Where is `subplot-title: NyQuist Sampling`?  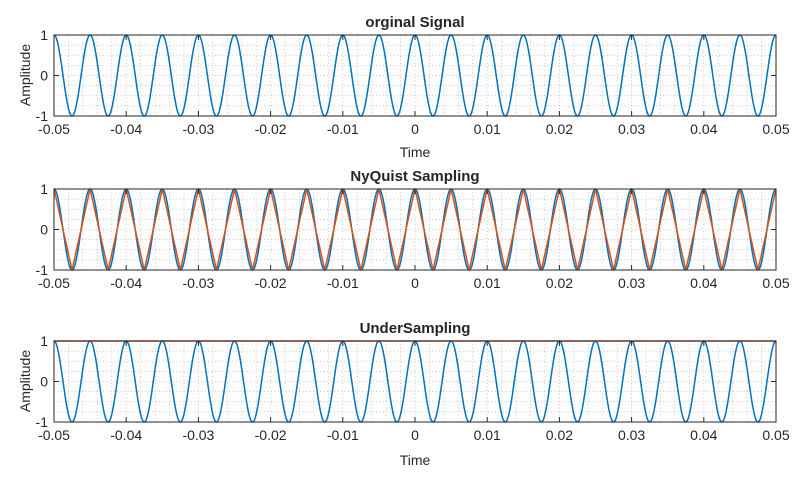
subplot-title: NyQuist Sampling is located at coordinates (414, 176).